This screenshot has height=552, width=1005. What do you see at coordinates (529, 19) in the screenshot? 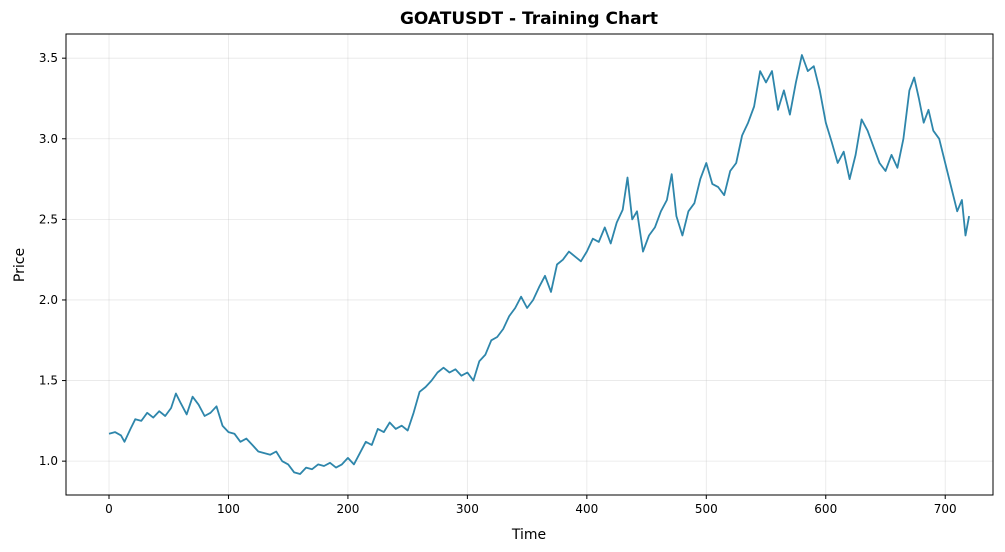
I see `chart-title: GOATUSDT - Training Chart` at bounding box center [529, 19].